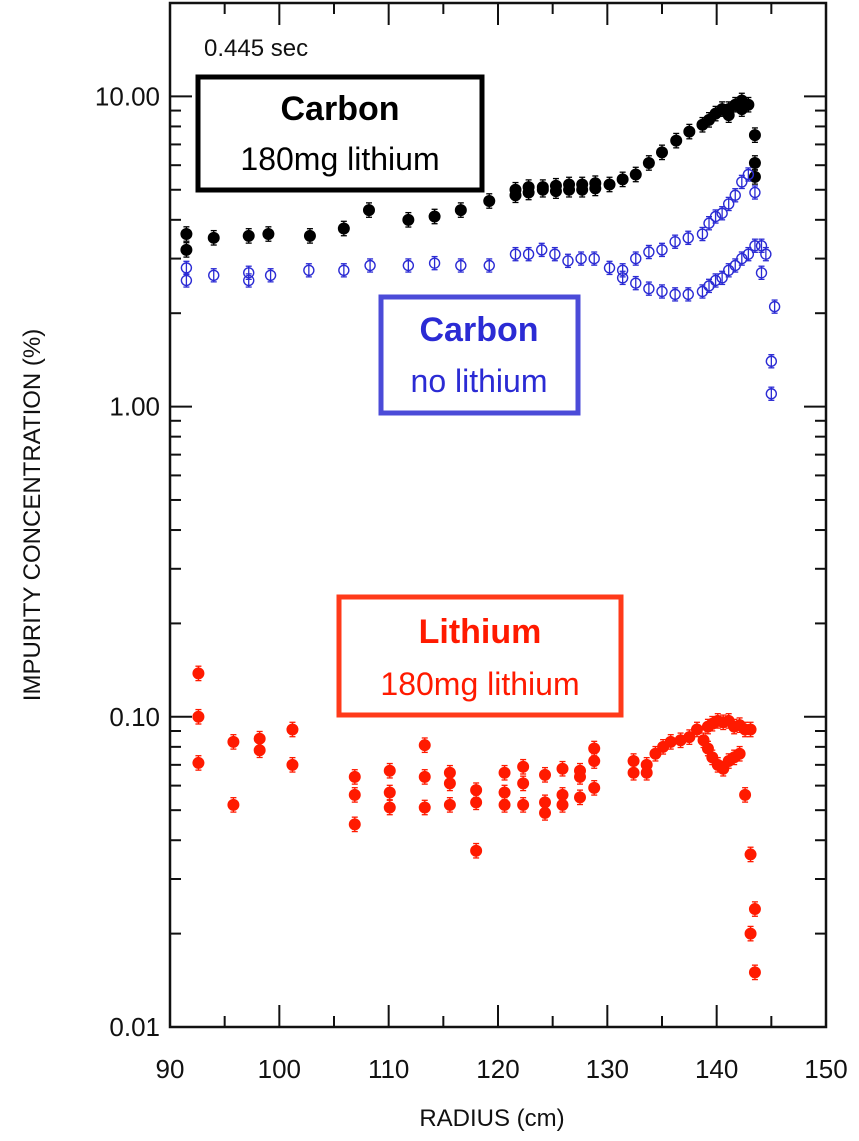  I want to click on x-tick-label: 150, so click(825, 1069).